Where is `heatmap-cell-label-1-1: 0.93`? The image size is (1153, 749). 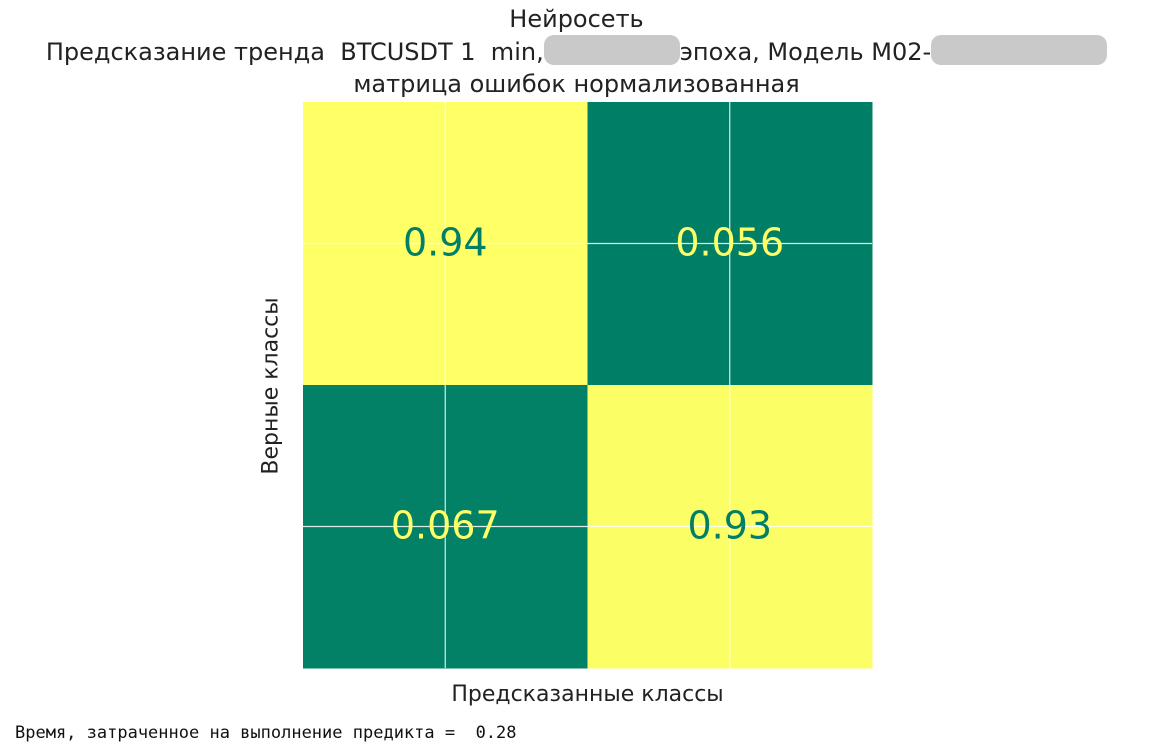
heatmap-cell-label-1-1: 0.93 is located at coordinates (729, 526).